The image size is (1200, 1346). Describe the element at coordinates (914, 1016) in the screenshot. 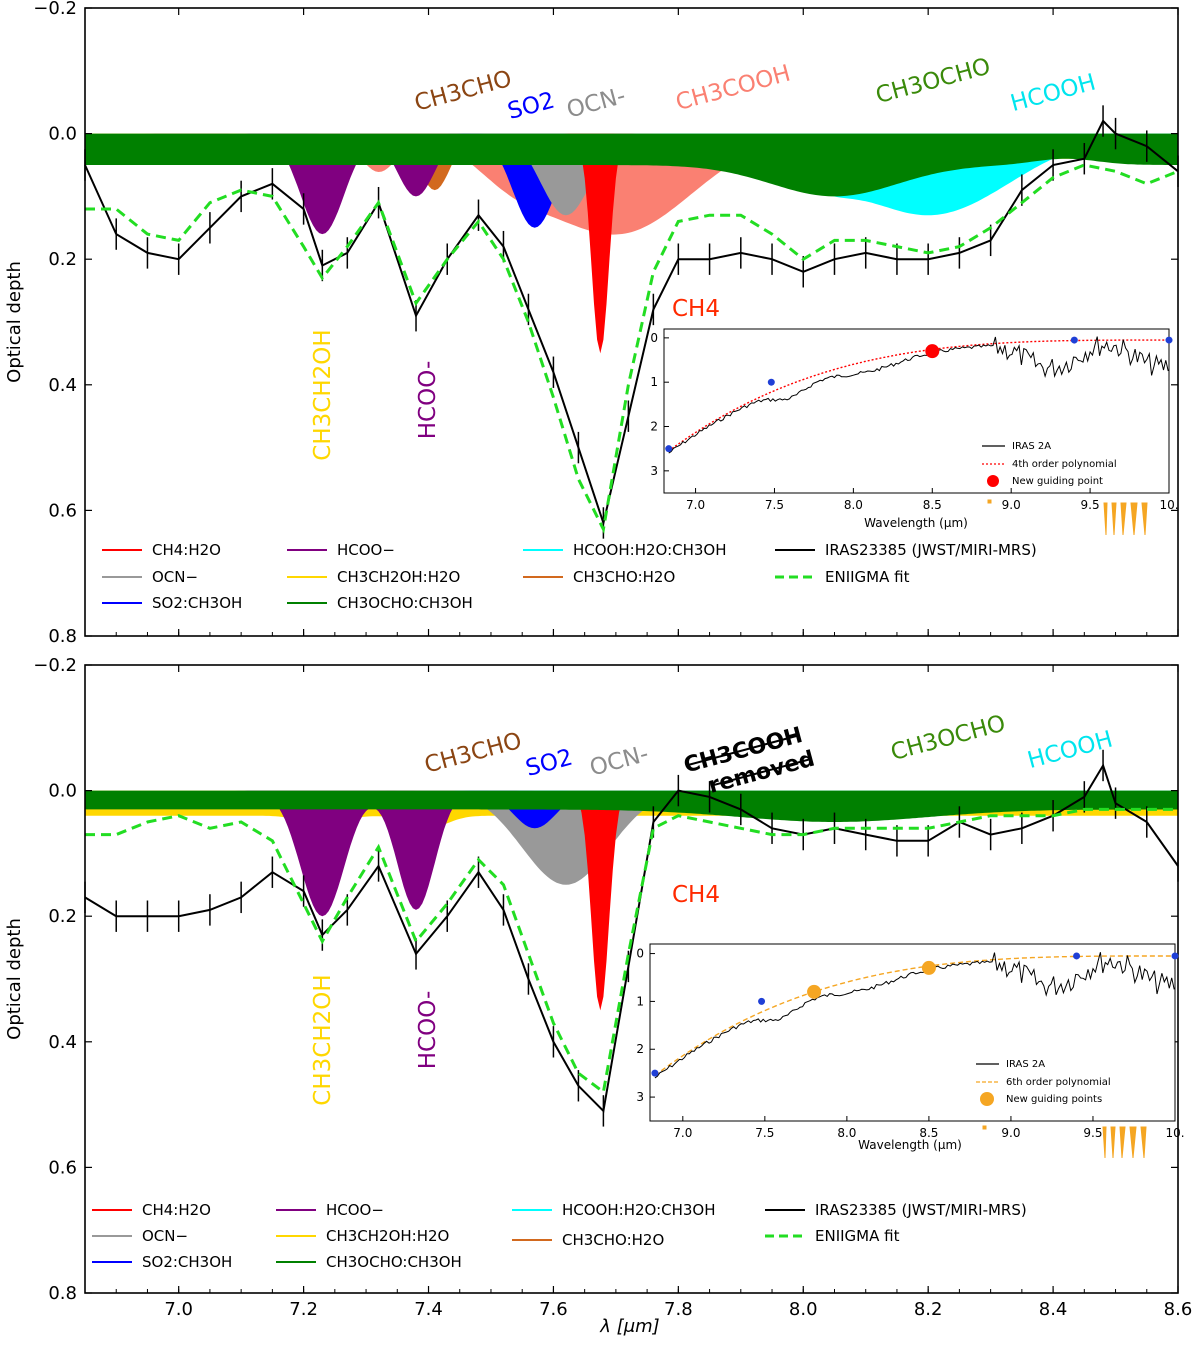

I see `inset-polynomial-curve` at that location.